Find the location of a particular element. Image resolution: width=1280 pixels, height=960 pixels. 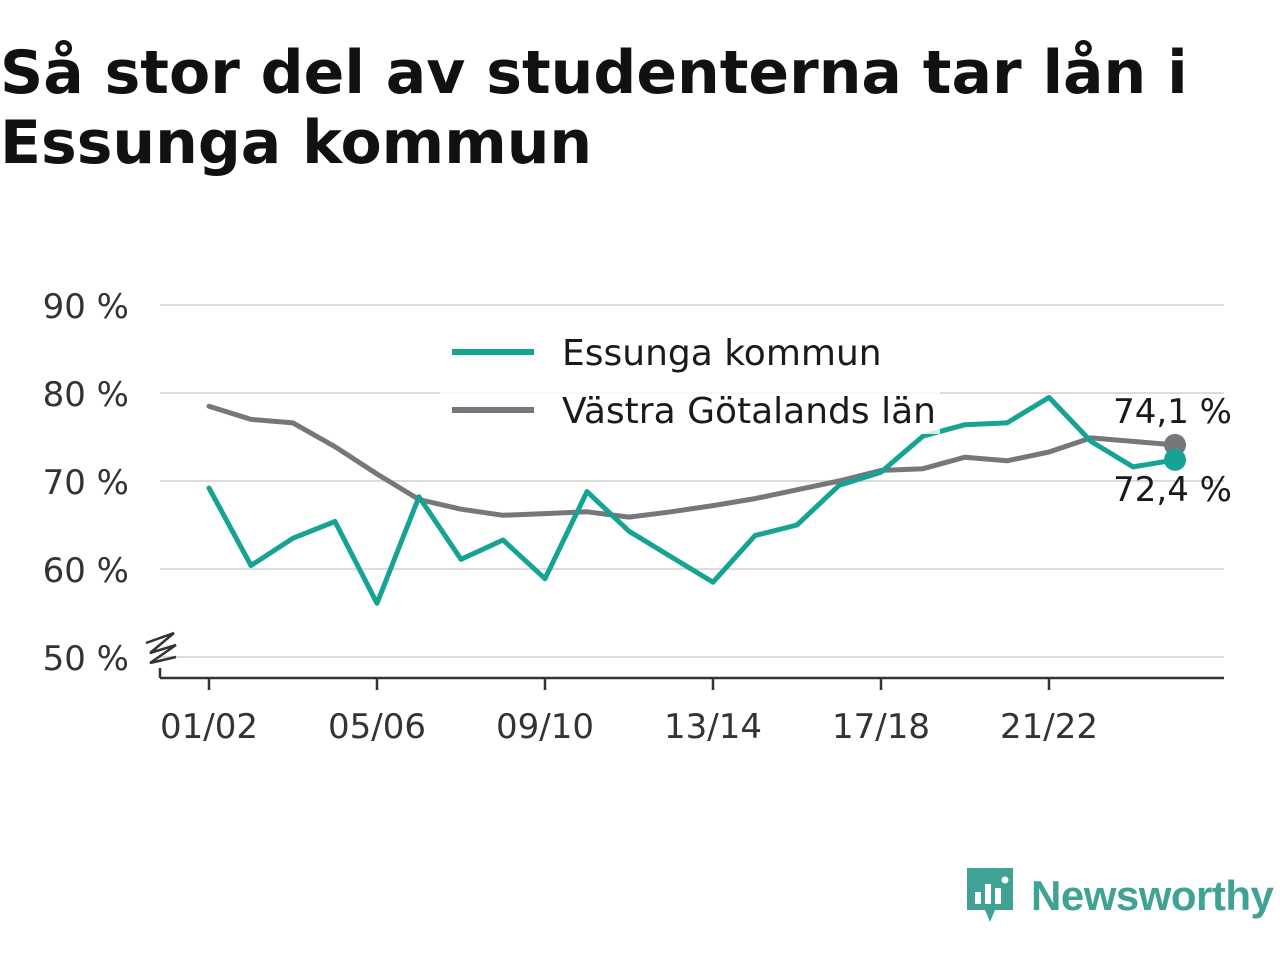

y-tick-label: 50 % is located at coordinates (86, 659).